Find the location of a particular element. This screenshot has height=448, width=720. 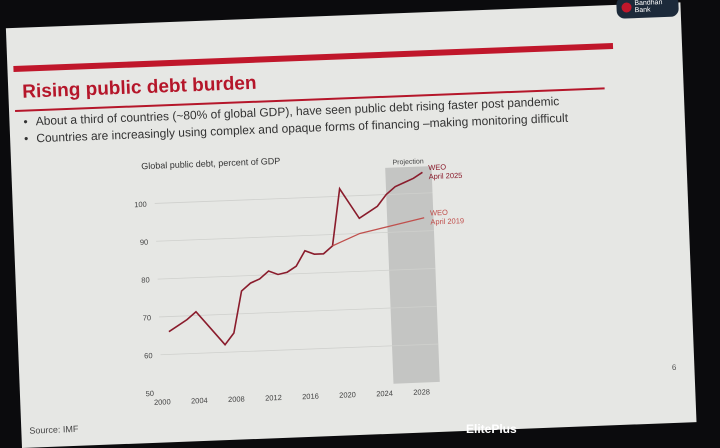

series-label: April 2025 is located at coordinates (445, 176).